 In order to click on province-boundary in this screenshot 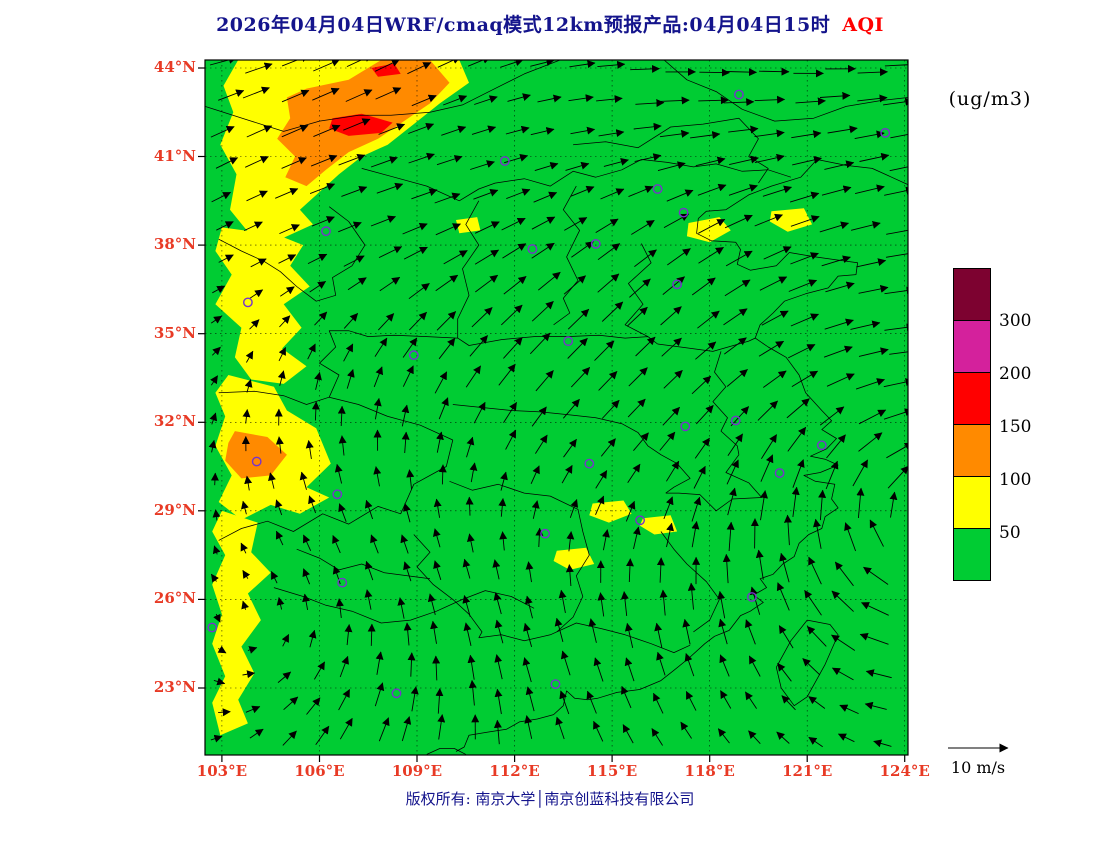, I will do `click(446, 751)`.